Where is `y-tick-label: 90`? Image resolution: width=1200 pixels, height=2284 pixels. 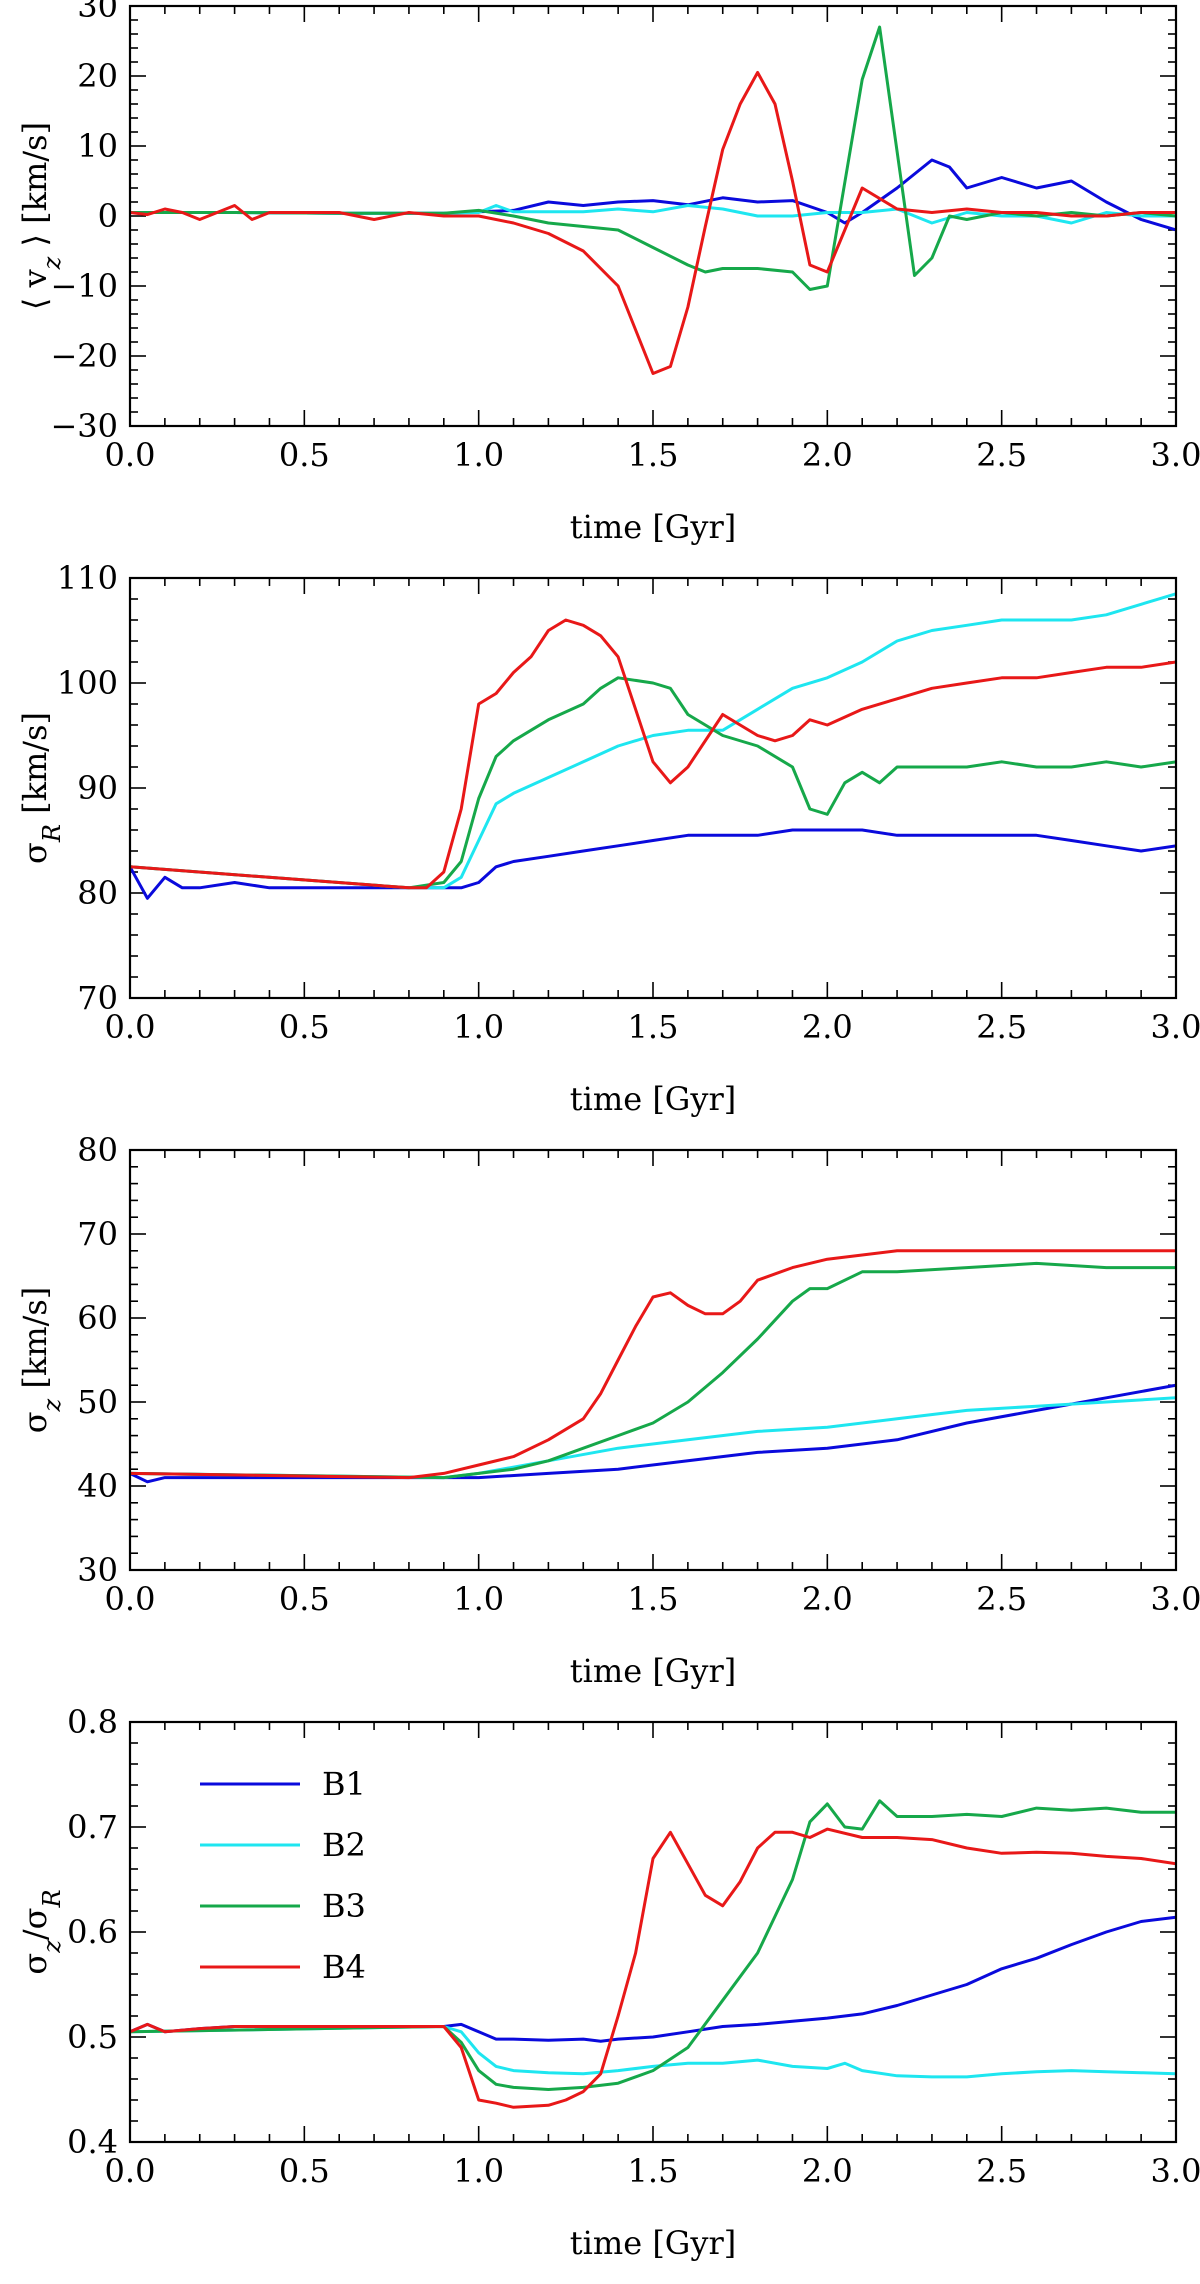
y-tick-label: 90 is located at coordinates (97, 788).